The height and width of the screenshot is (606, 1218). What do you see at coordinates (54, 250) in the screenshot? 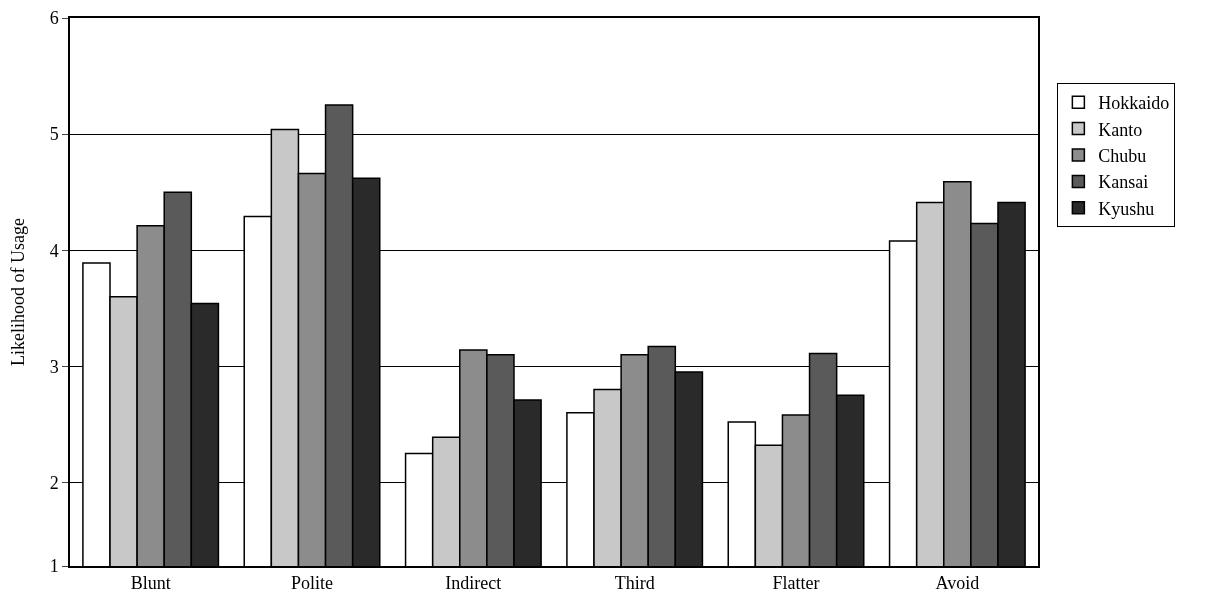
I see `y-tick-label: 4` at bounding box center [54, 250].